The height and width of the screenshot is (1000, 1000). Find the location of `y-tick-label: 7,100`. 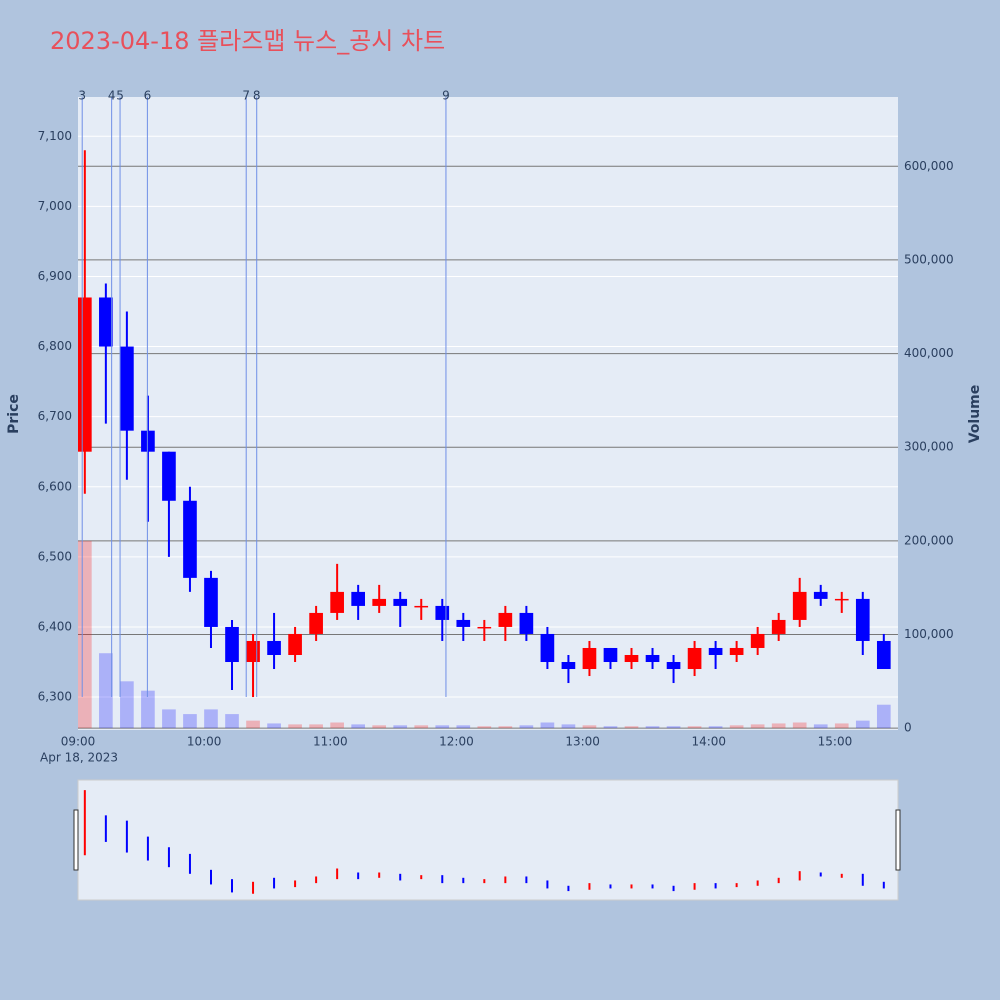

y-tick-label: 7,100 is located at coordinates (55, 136).